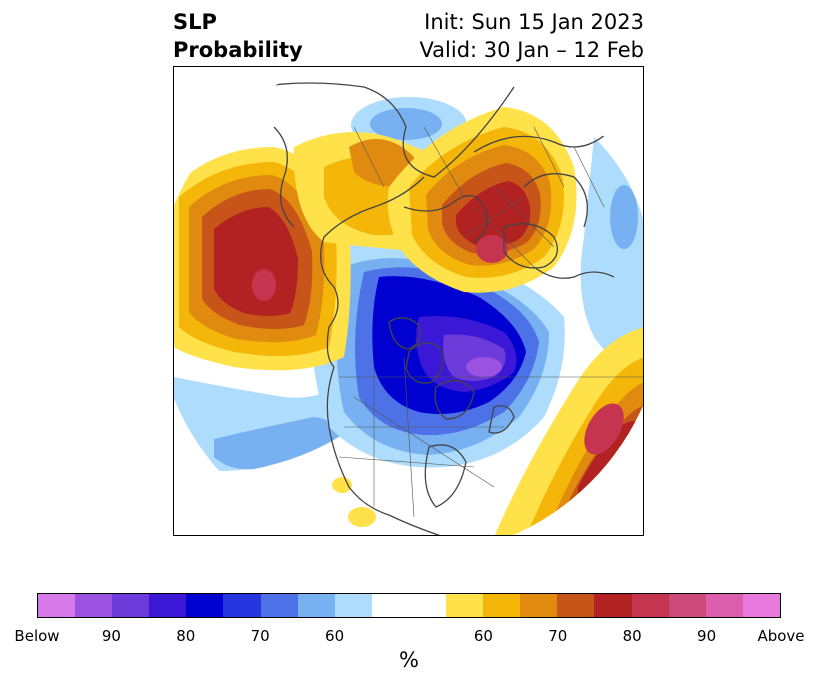 Image resolution: width=819 pixels, height=686 pixels. Describe the element at coordinates (238, 36) in the screenshot. I see `title-left: SLP Probability` at that location.